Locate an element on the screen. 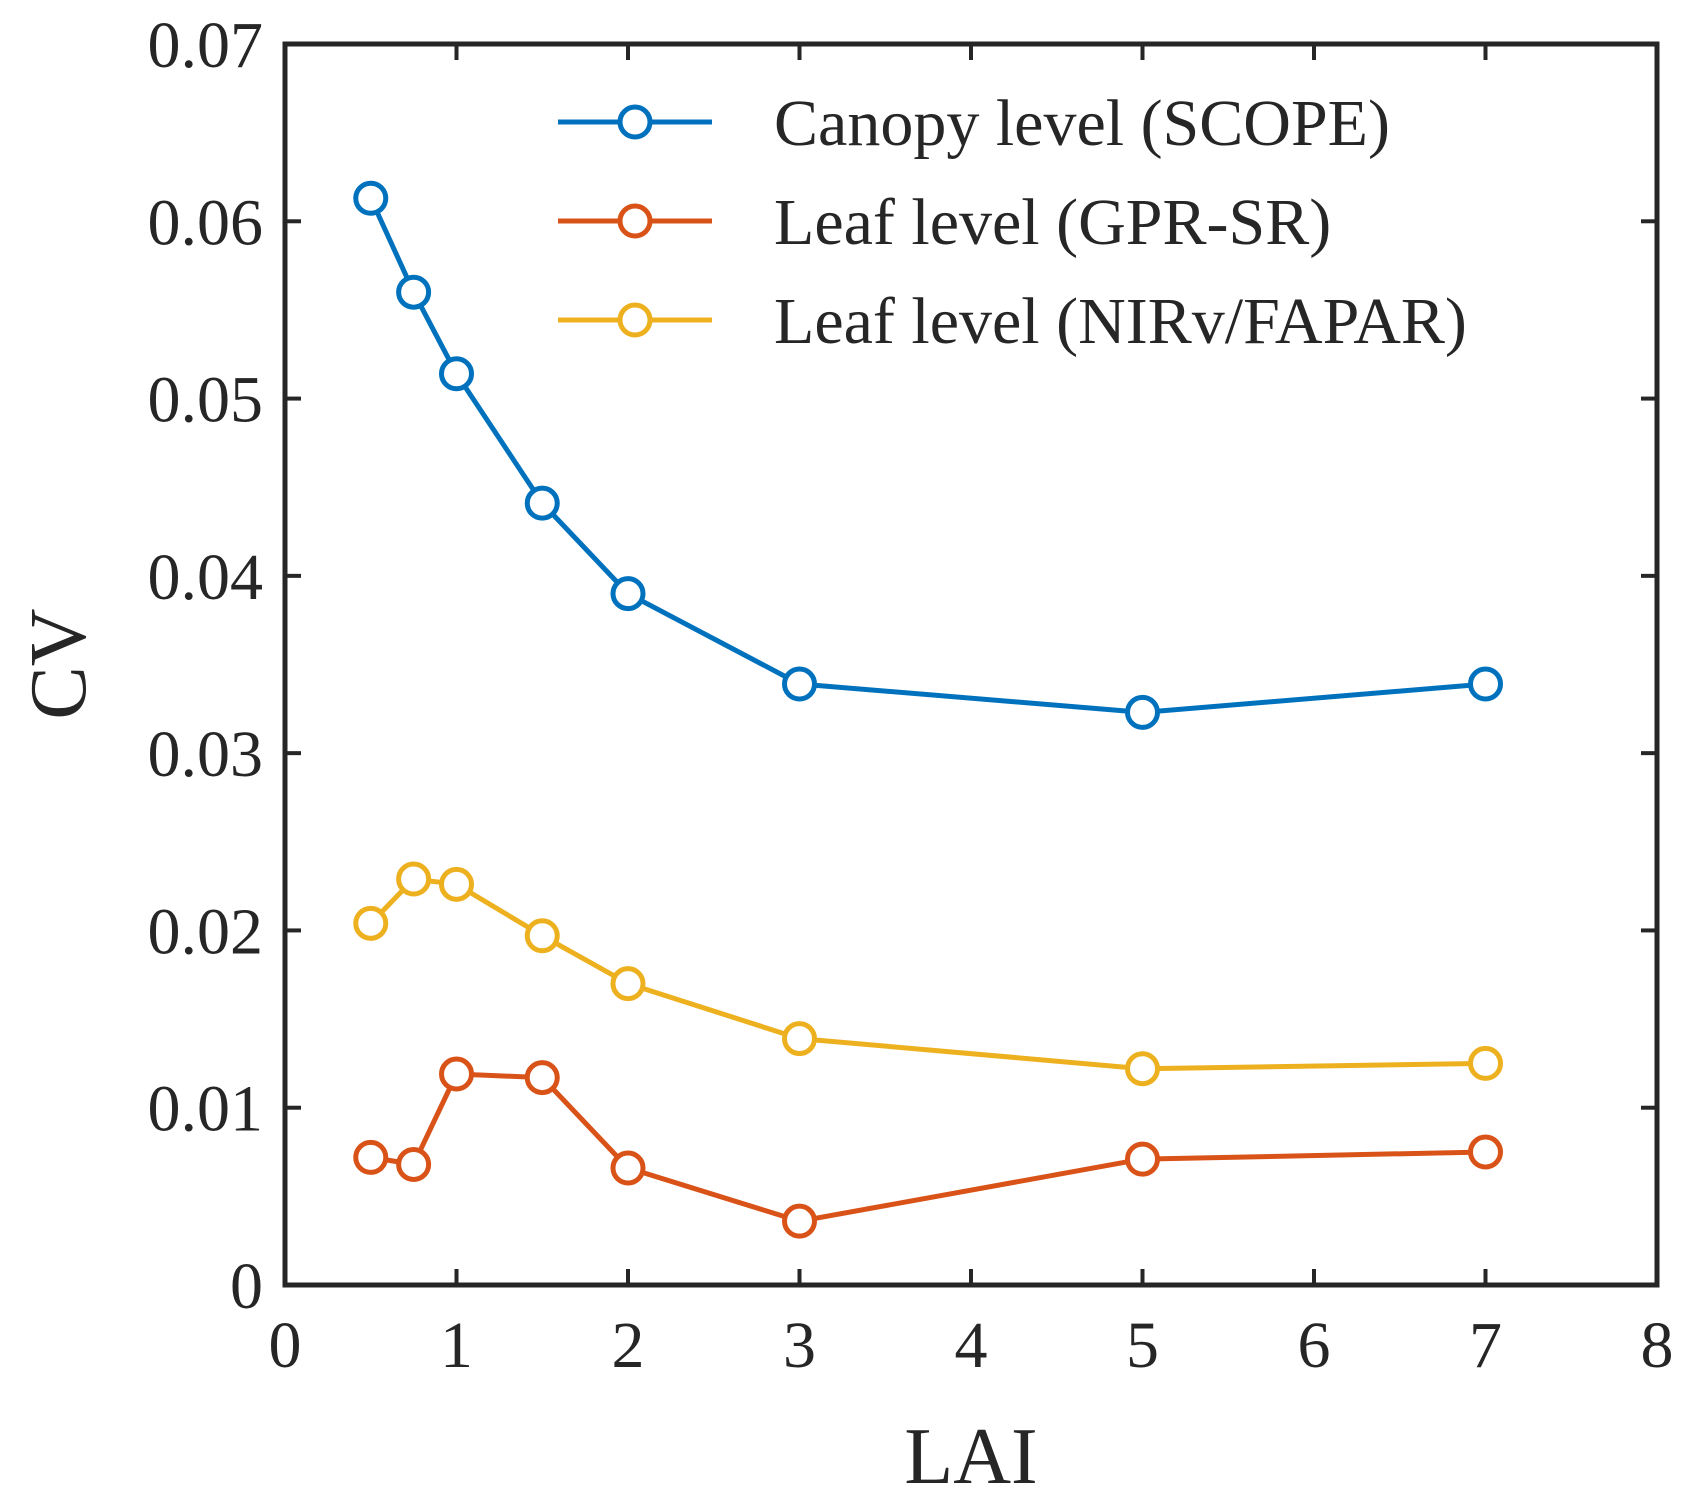 This screenshot has width=1685, height=1501. x-tick-label: 3 is located at coordinates (799, 1345).